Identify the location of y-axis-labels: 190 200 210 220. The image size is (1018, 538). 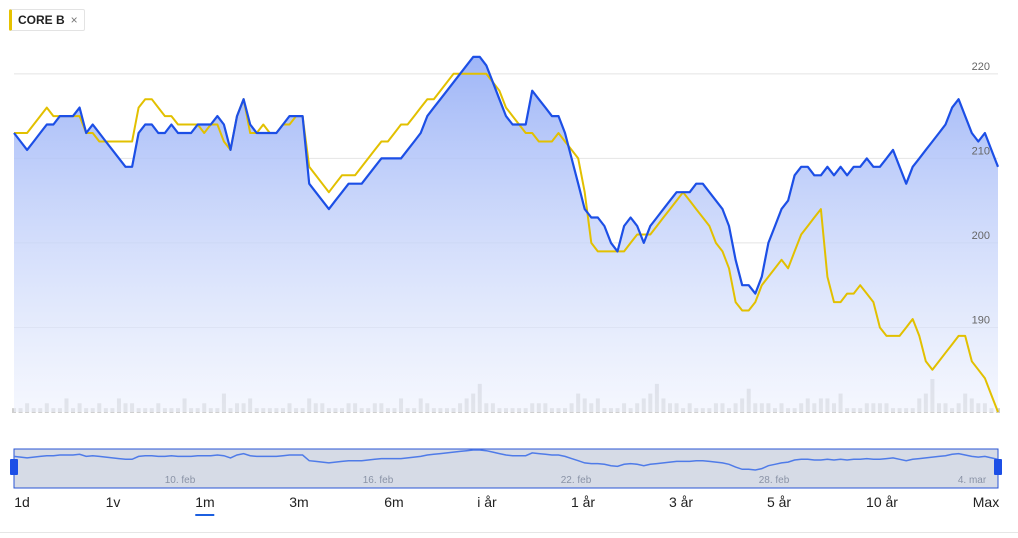
(981, 194).